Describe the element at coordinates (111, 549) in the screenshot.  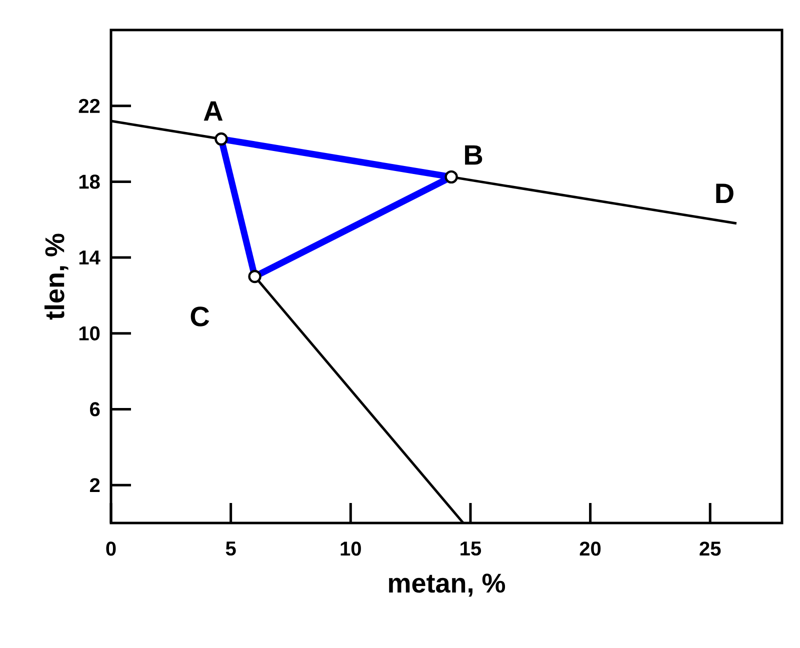
I see `x-tick-label: 0` at that location.